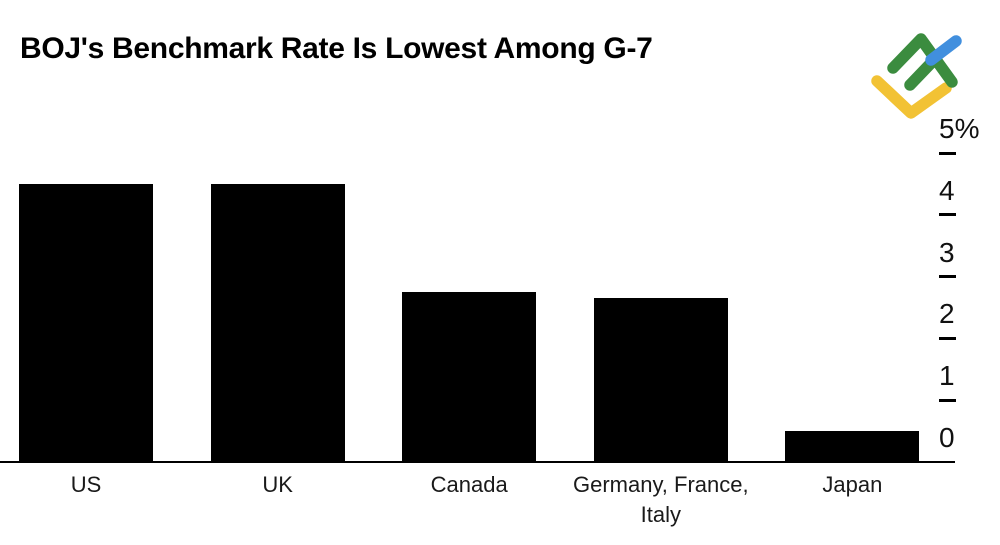 This screenshot has height=545, width=1000. What do you see at coordinates (947, 376) in the screenshot?
I see `y-tick-label-1: 1` at bounding box center [947, 376].